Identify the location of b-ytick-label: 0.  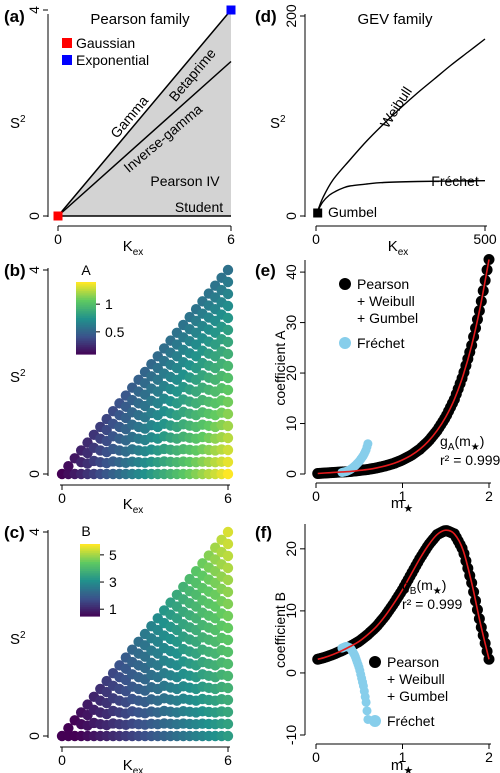
(34, 474).